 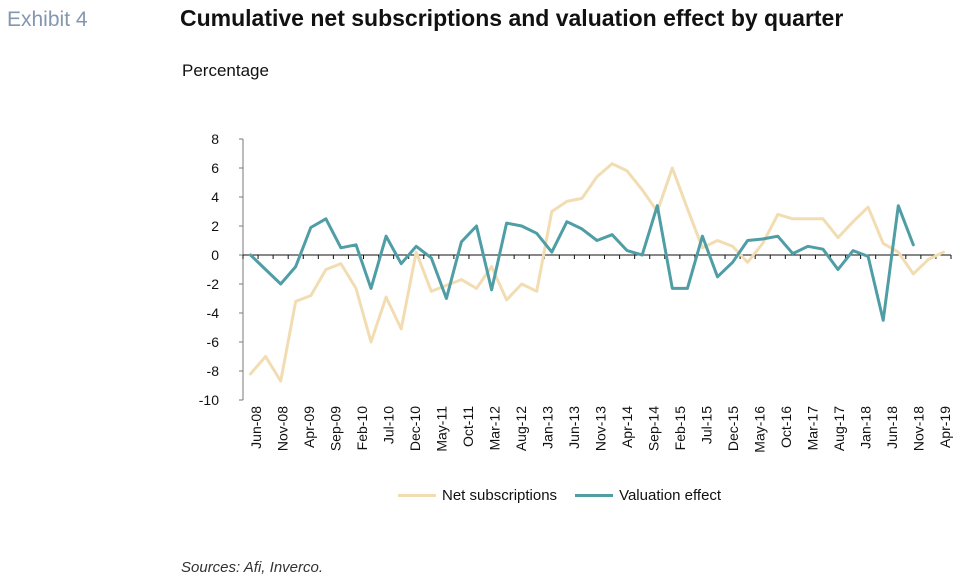 I want to click on x-tick-label: May-11, so click(x=442, y=429).